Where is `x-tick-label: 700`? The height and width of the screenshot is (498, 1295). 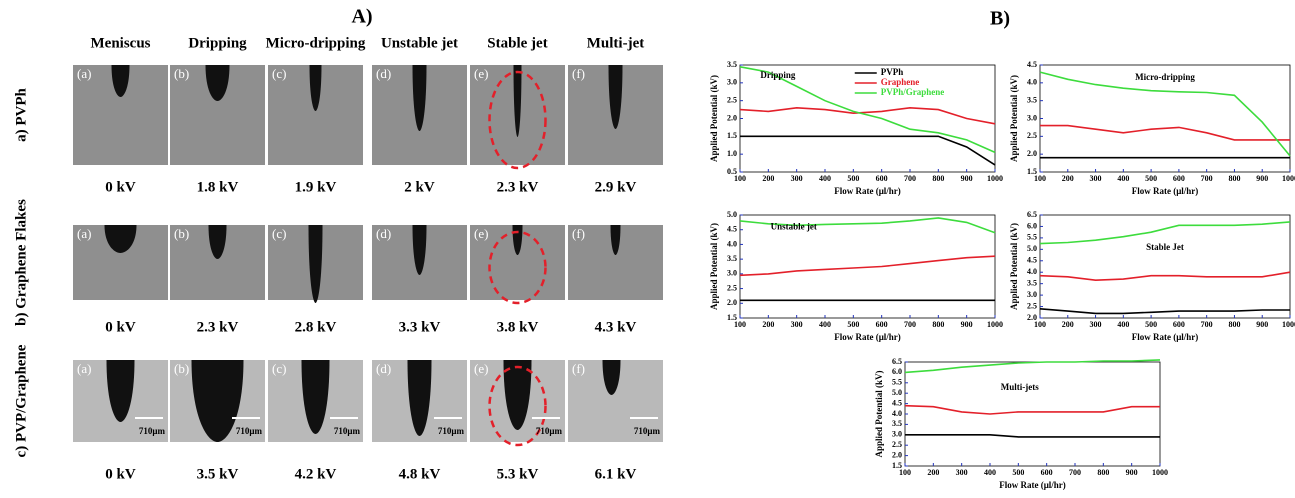 x-tick-label: 700 is located at coordinates (910, 178).